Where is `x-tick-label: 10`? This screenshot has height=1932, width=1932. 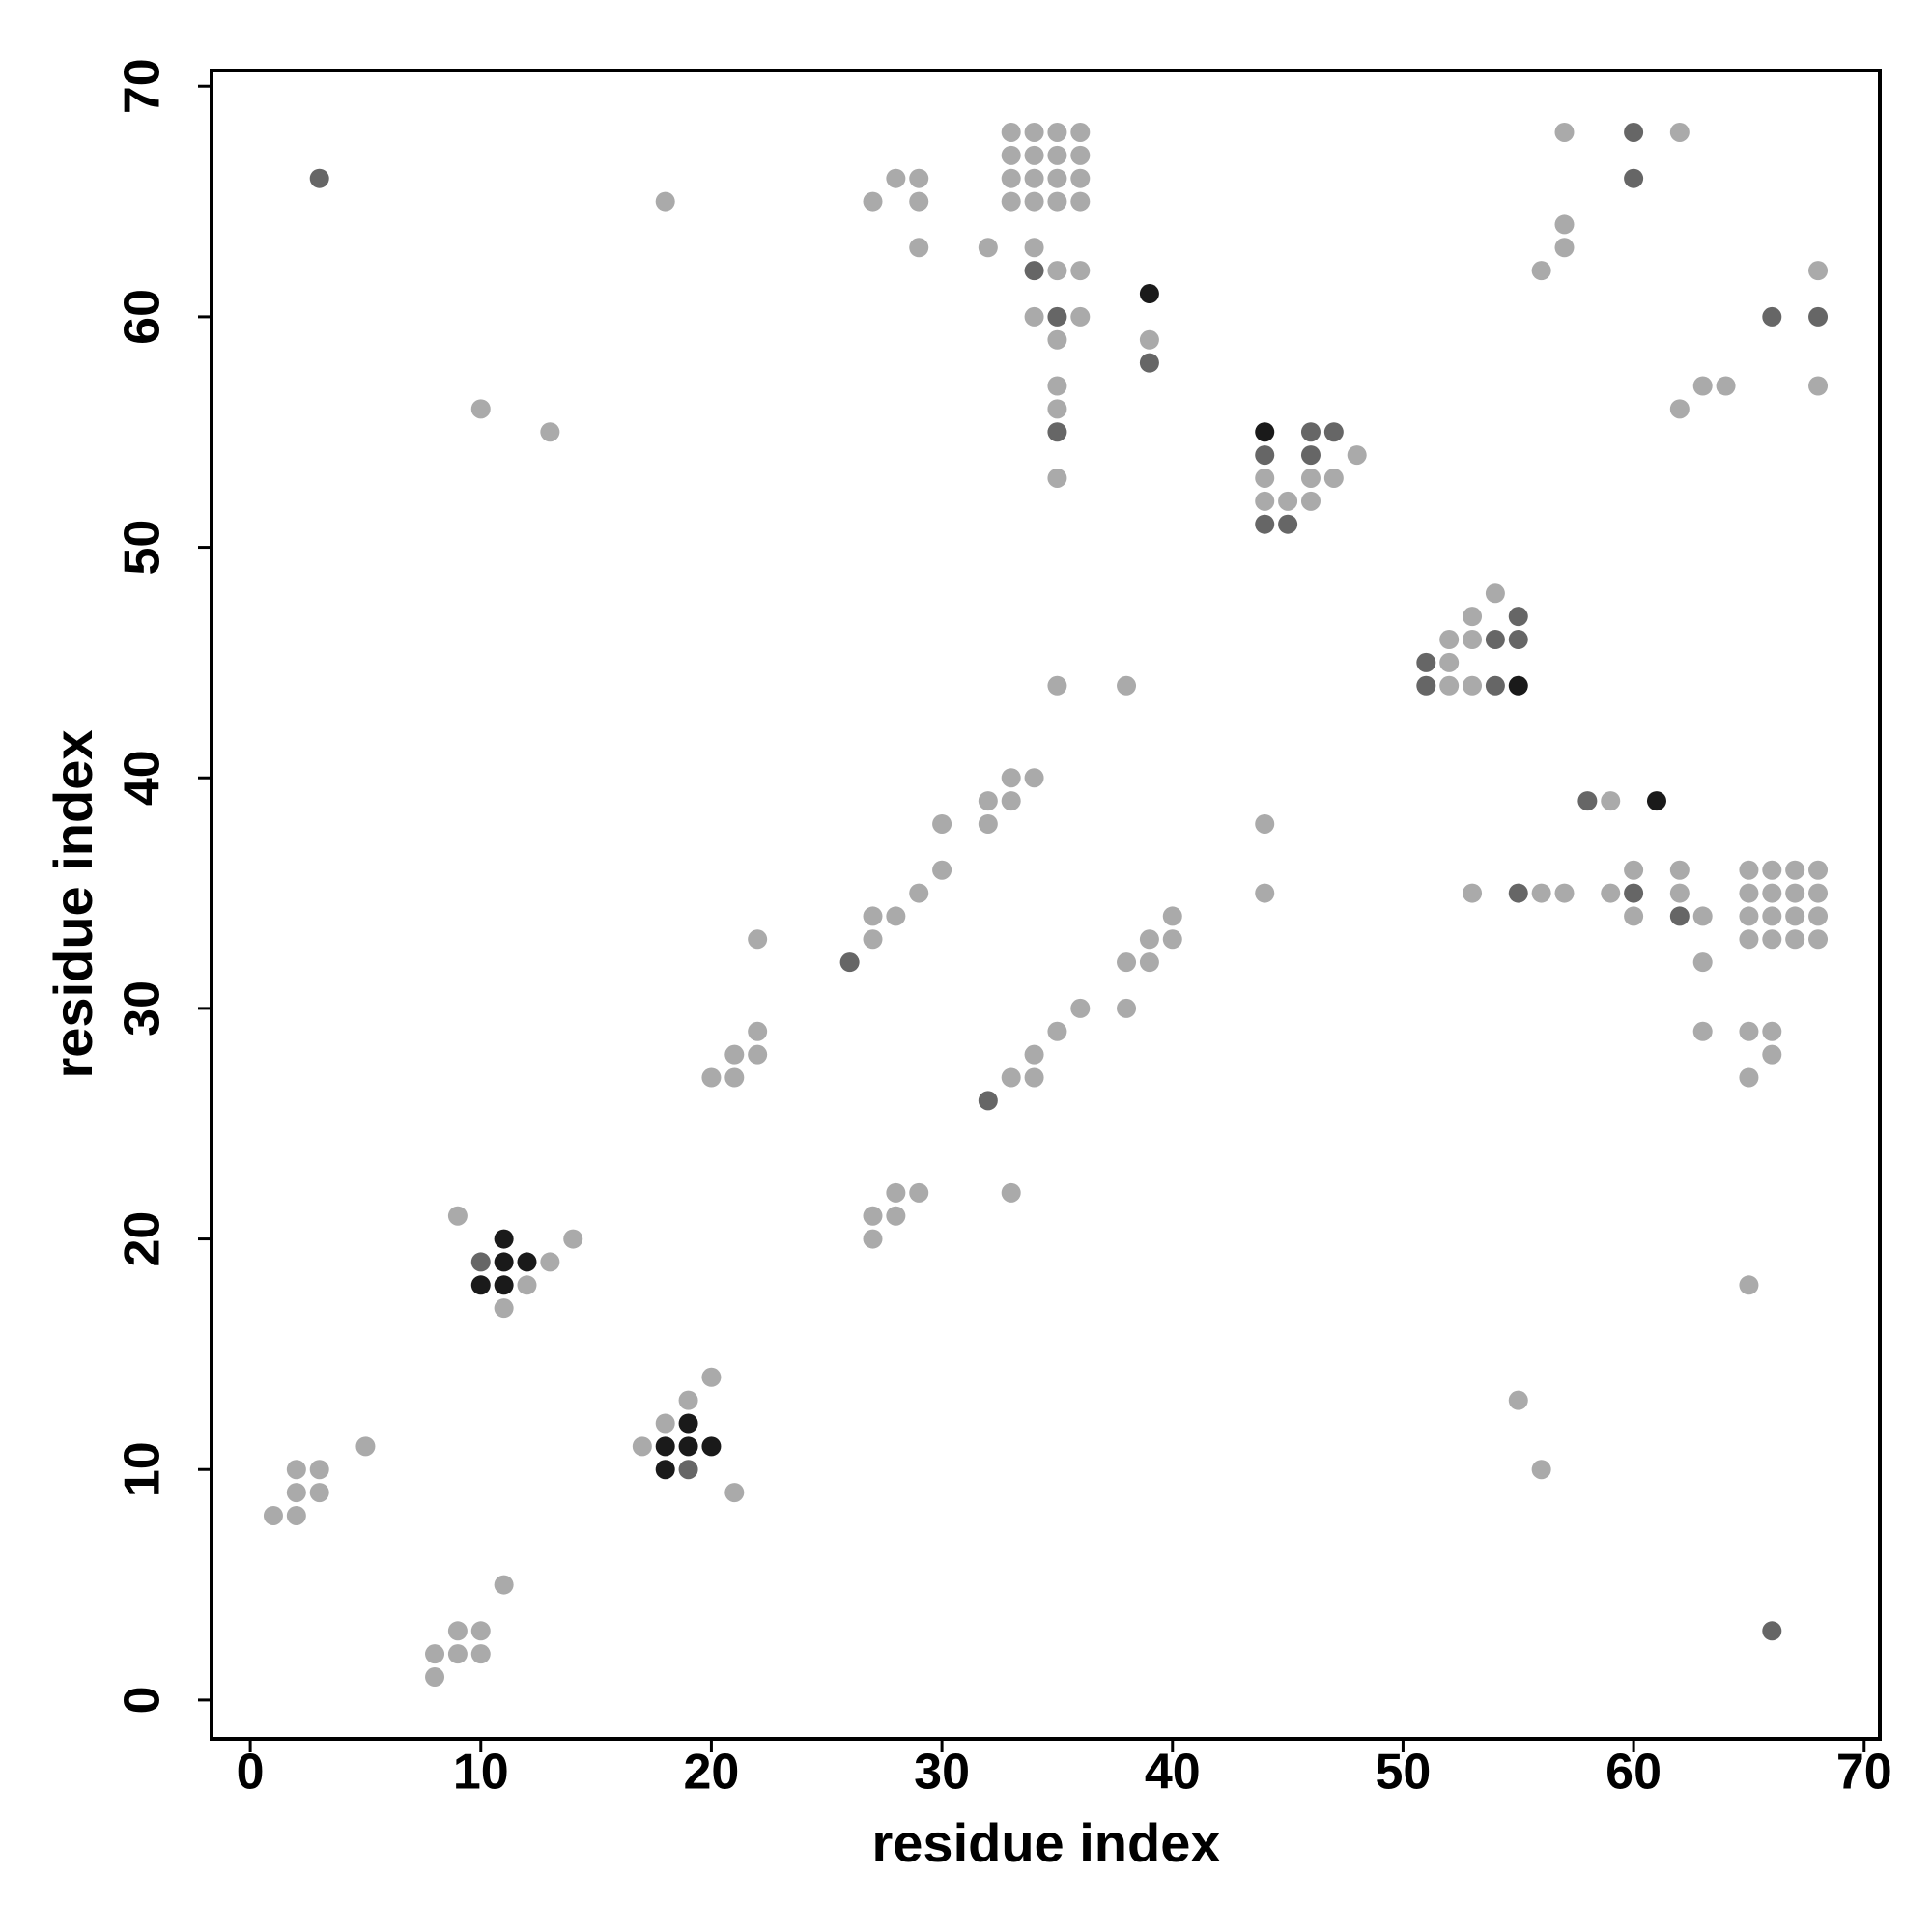 x-tick-label: 10 is located at coordinates (481, 1773).